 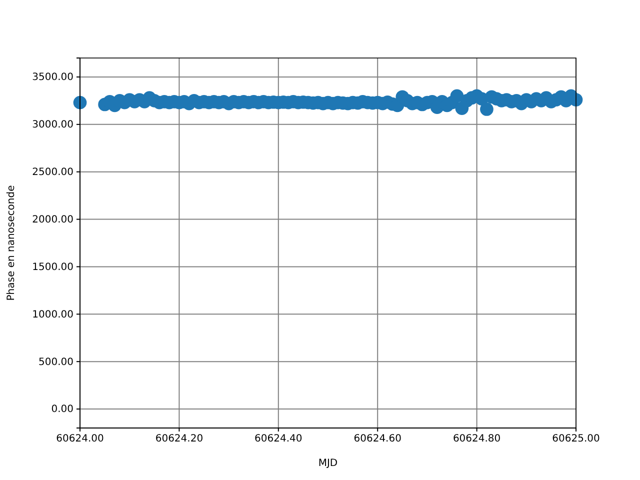 What do you see at coordinates (53, 125) in the screenshot?
I see `y-tick-label: 3000.00` at bounding box center [53, 125].